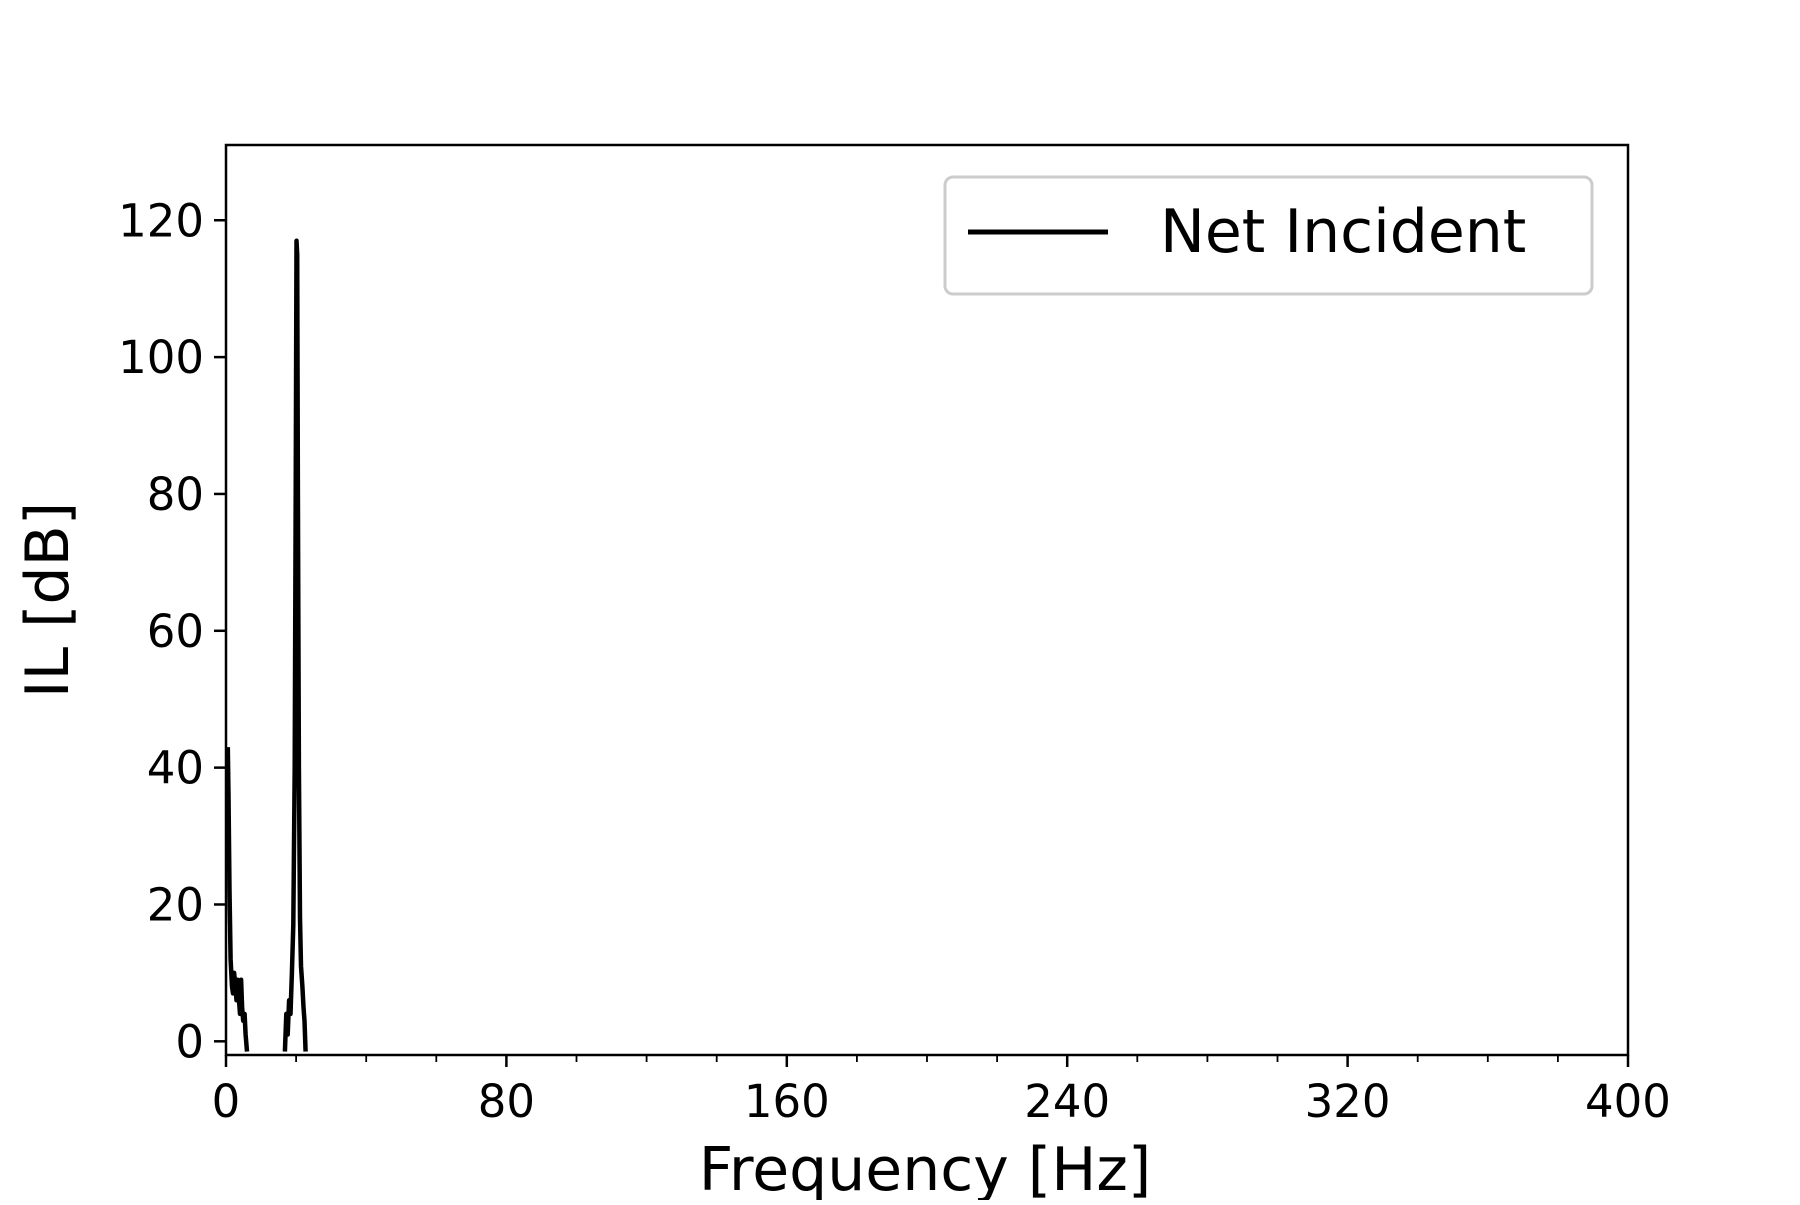  What do you see at coordinates (925, 1167) in the screenshot?
I see `x-axis-label: Frequency [Hz]` at bounding box center [925, 1167].